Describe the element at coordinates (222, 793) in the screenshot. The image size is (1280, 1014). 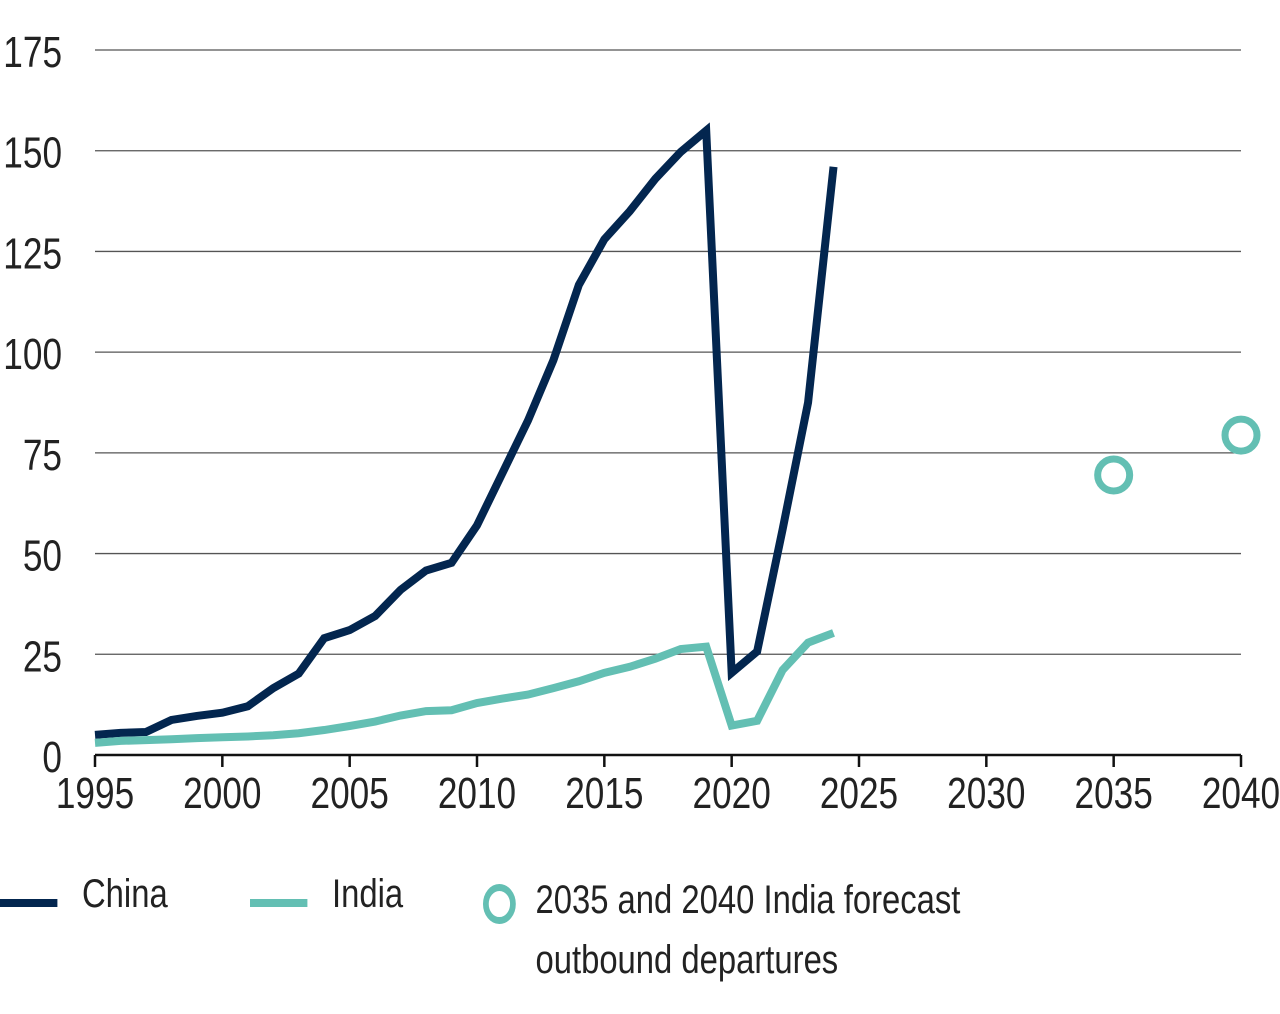
I see `x-tick-label: 2000` at that location.